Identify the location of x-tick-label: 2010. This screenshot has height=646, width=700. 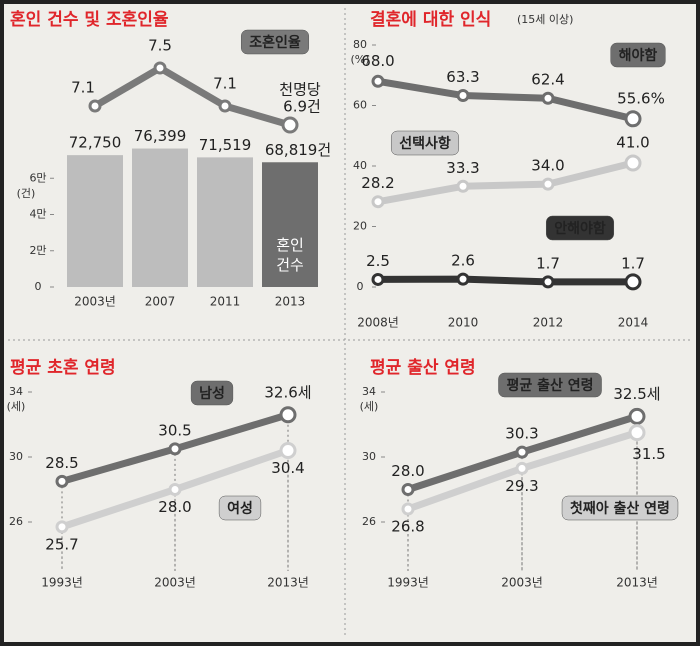
(463, 323).